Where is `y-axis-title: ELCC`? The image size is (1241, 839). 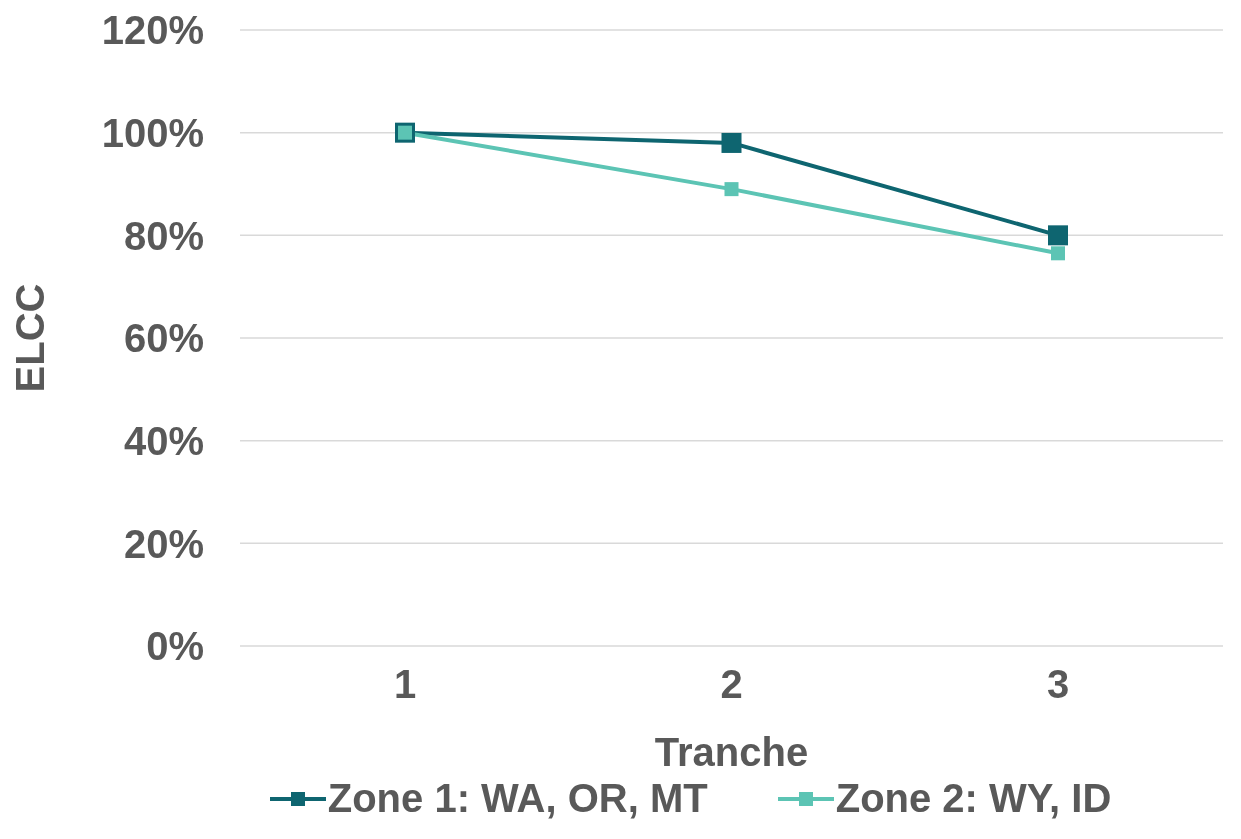 y-axis-title: ELCC is located at coordinates (30, 338).